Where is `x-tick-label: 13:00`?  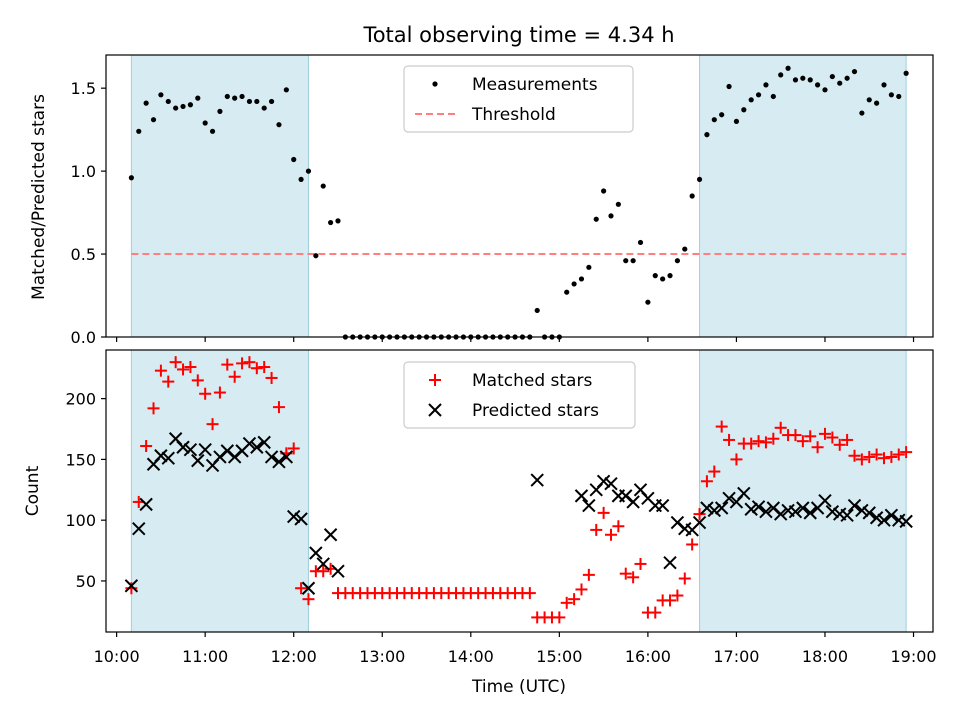 x-tick-label: 13:00 is located at coordinates (382, 656).